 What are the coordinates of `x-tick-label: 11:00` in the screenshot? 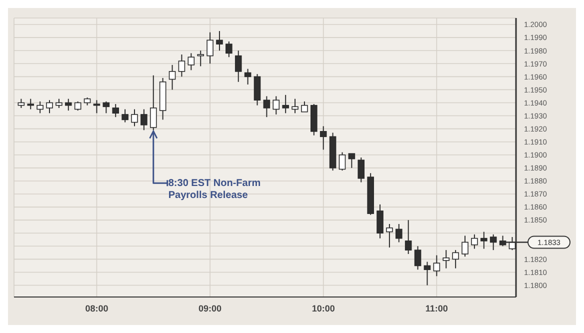 It's located at (436, 308).